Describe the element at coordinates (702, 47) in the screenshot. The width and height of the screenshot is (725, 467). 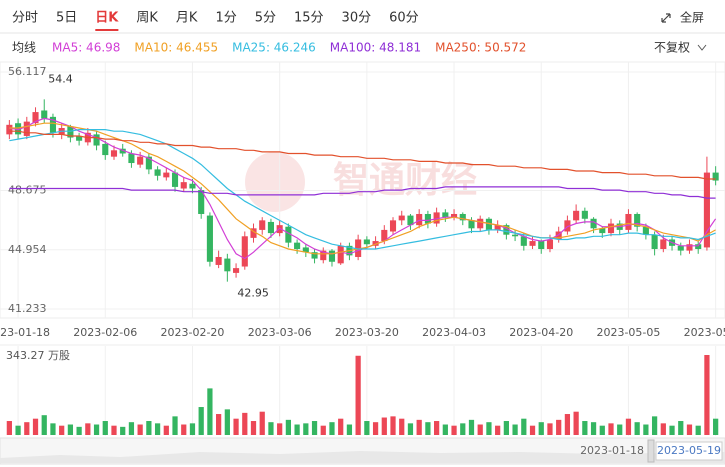
I see `dropdown-arrow` at that location.